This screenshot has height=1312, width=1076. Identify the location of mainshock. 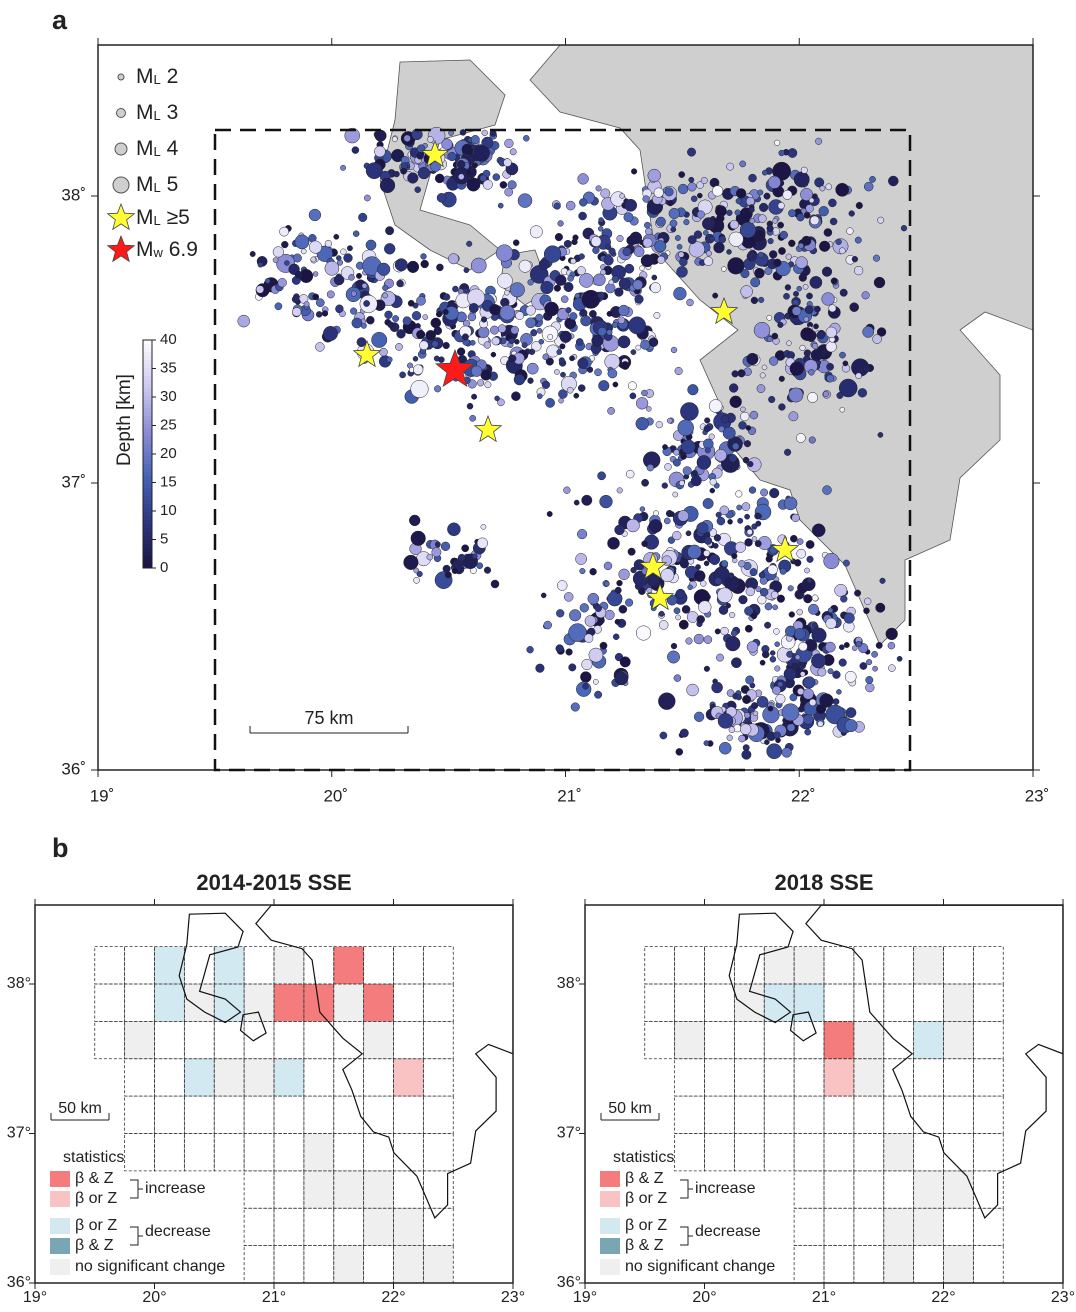
(455, 368).